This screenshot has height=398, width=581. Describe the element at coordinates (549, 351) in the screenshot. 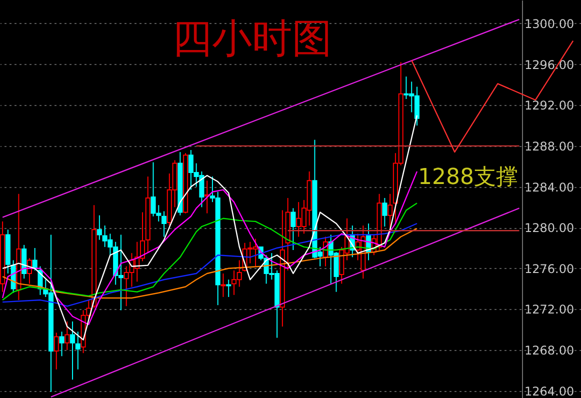

I see `y-tick-label: 1268.00` at that location.